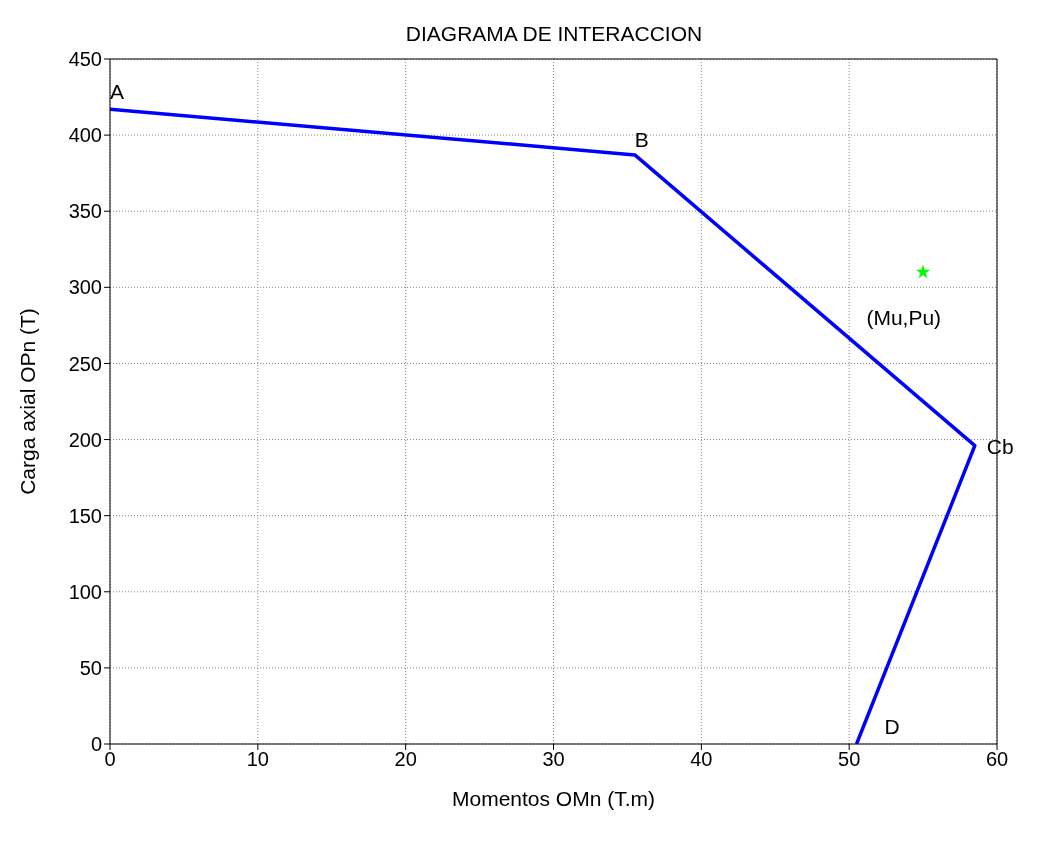 This screenshot has width=1061, height=842. I want to click on x-tick-label: 60, so click(997, 759).